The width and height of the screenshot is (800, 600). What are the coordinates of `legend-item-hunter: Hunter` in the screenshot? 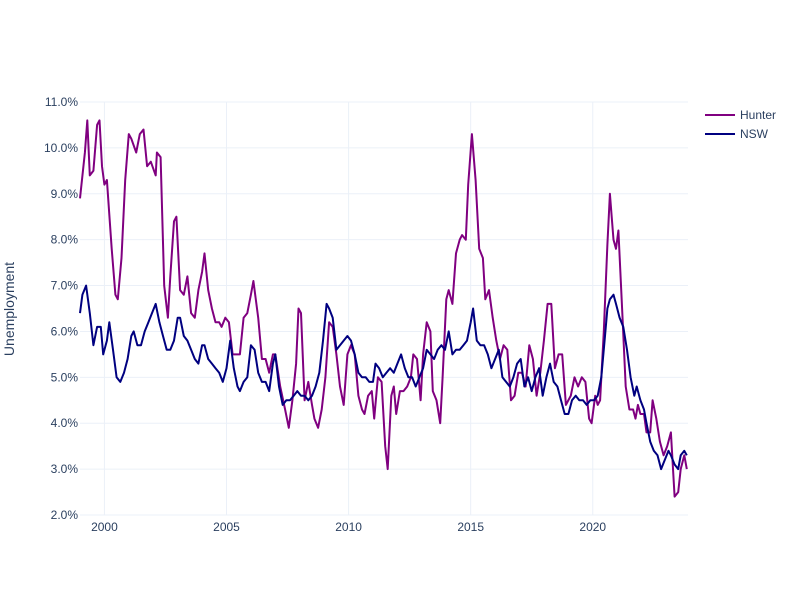 It's located at (740, 115).